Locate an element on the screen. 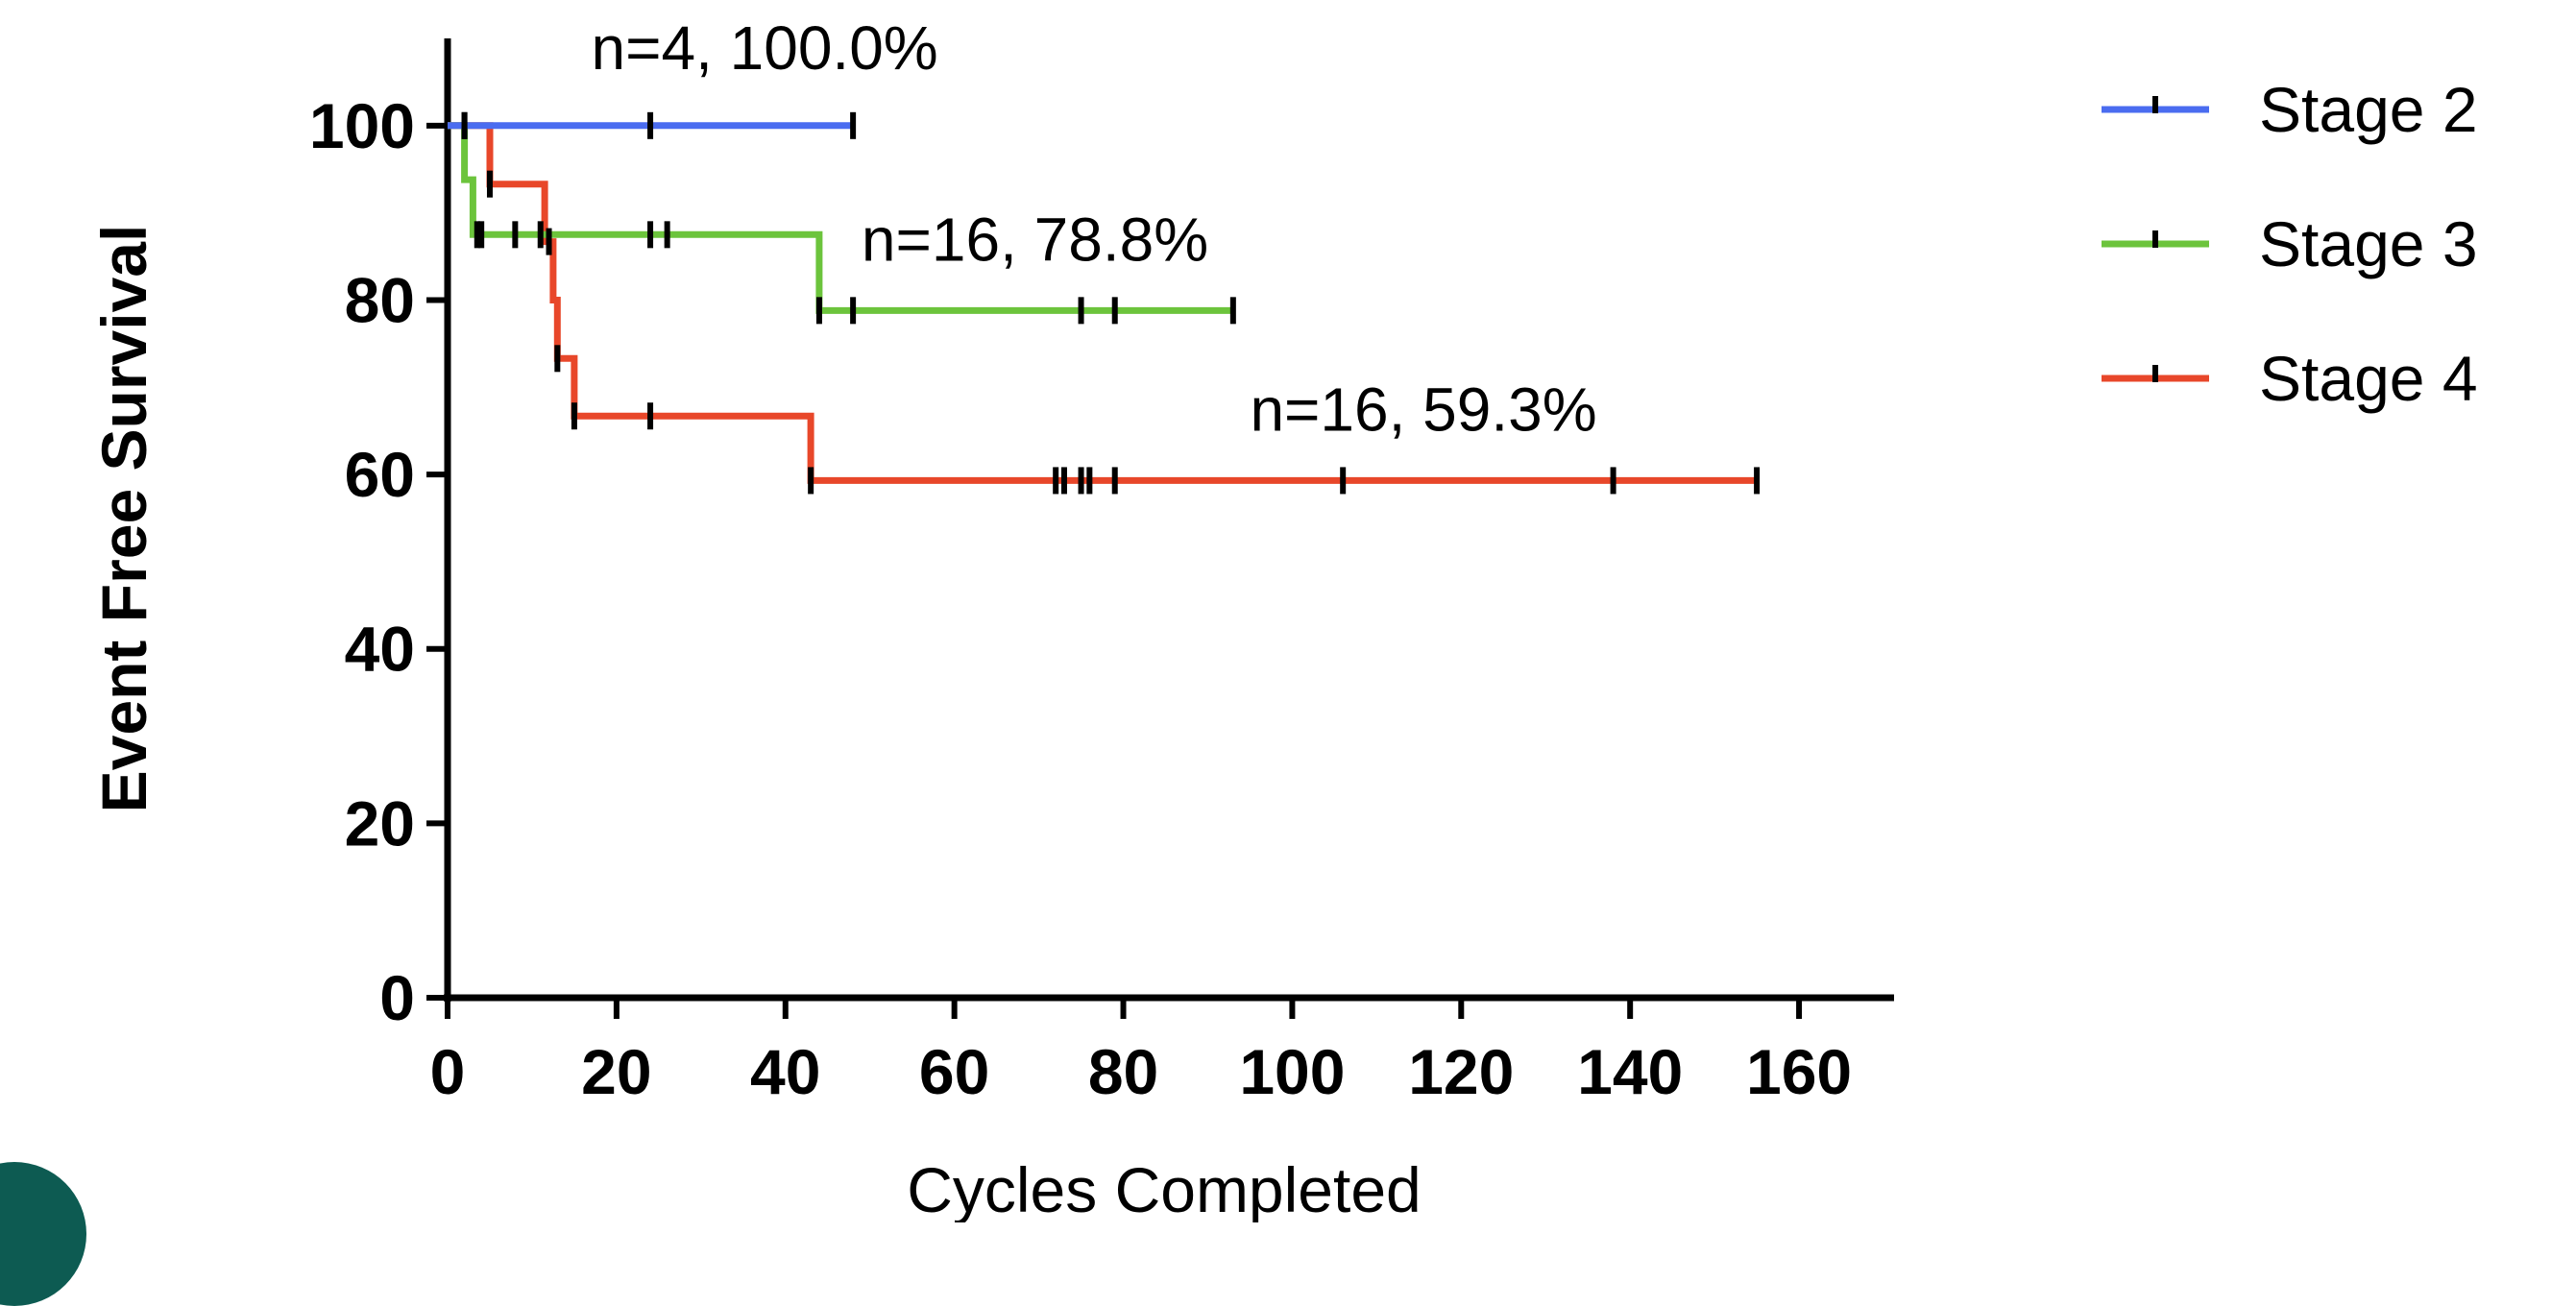 This screenshot has height=1306, width=2576. y-ticks: 0 20 40 60 80 100 is located at coordinates (378, 562).